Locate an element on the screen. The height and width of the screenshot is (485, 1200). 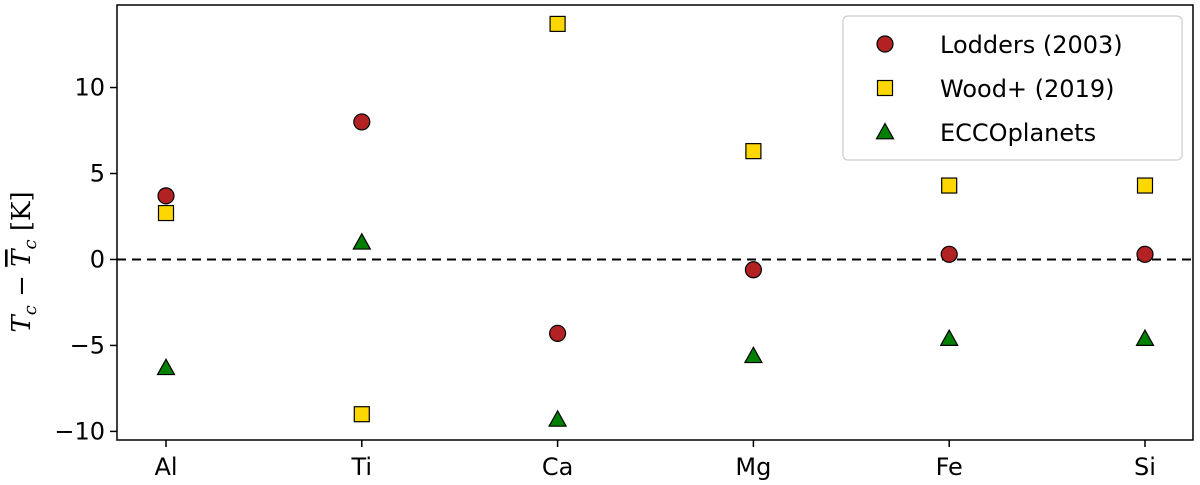
y-axis-title: Tc − Tc [K] is located at coordinates (24, 261).